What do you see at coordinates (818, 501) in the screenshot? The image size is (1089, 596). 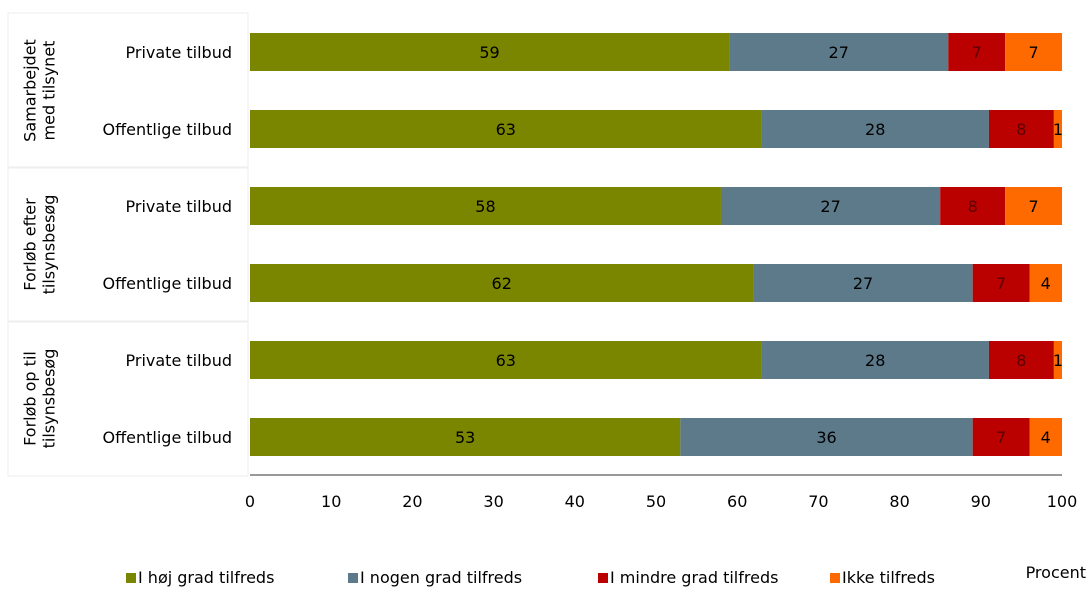 I see `x-tick-label: 70` at bounding box center [818, 501].